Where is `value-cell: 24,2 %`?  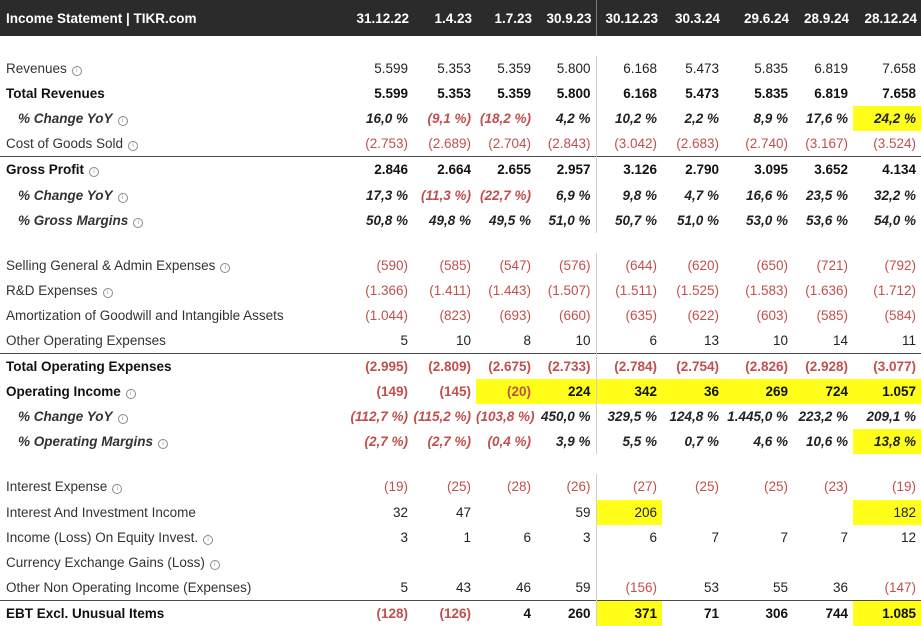
value-cell: 24,2 % is located at coordinates (887, 119).